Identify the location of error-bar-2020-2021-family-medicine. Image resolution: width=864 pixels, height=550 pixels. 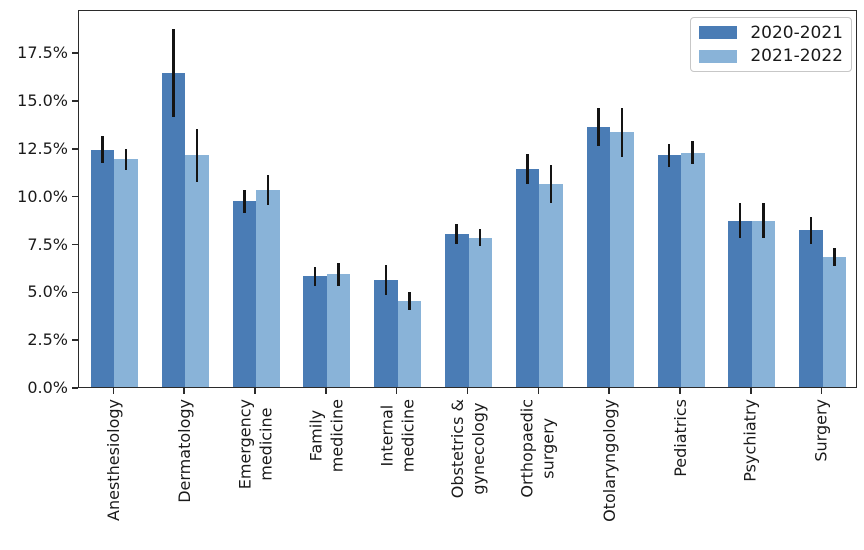
(315, 276).